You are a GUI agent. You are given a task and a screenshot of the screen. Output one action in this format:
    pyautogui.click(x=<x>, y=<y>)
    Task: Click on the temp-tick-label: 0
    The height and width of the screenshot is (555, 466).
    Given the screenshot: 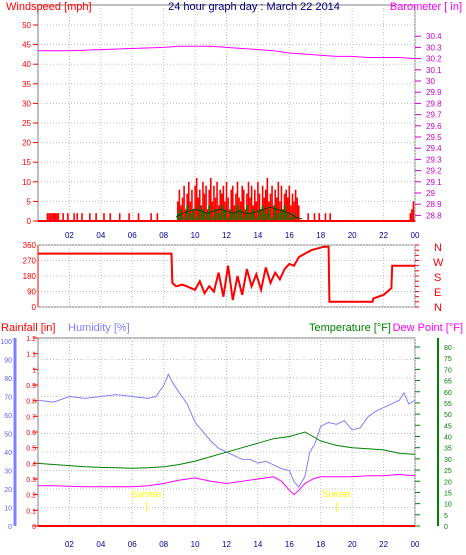 What is the action you would take?
    pyautogui.click(x=446, y=527)
    